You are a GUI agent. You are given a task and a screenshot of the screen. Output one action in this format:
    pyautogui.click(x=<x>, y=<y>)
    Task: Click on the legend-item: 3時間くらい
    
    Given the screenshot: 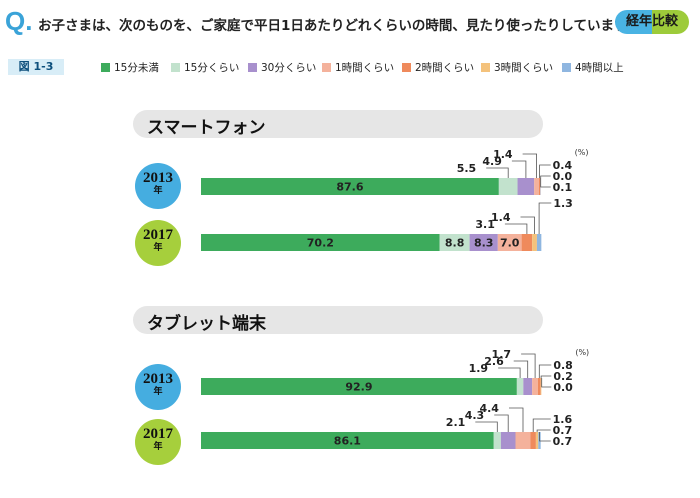 What is the action you would take?
    pyautogui.click(x=517, y=67)
    